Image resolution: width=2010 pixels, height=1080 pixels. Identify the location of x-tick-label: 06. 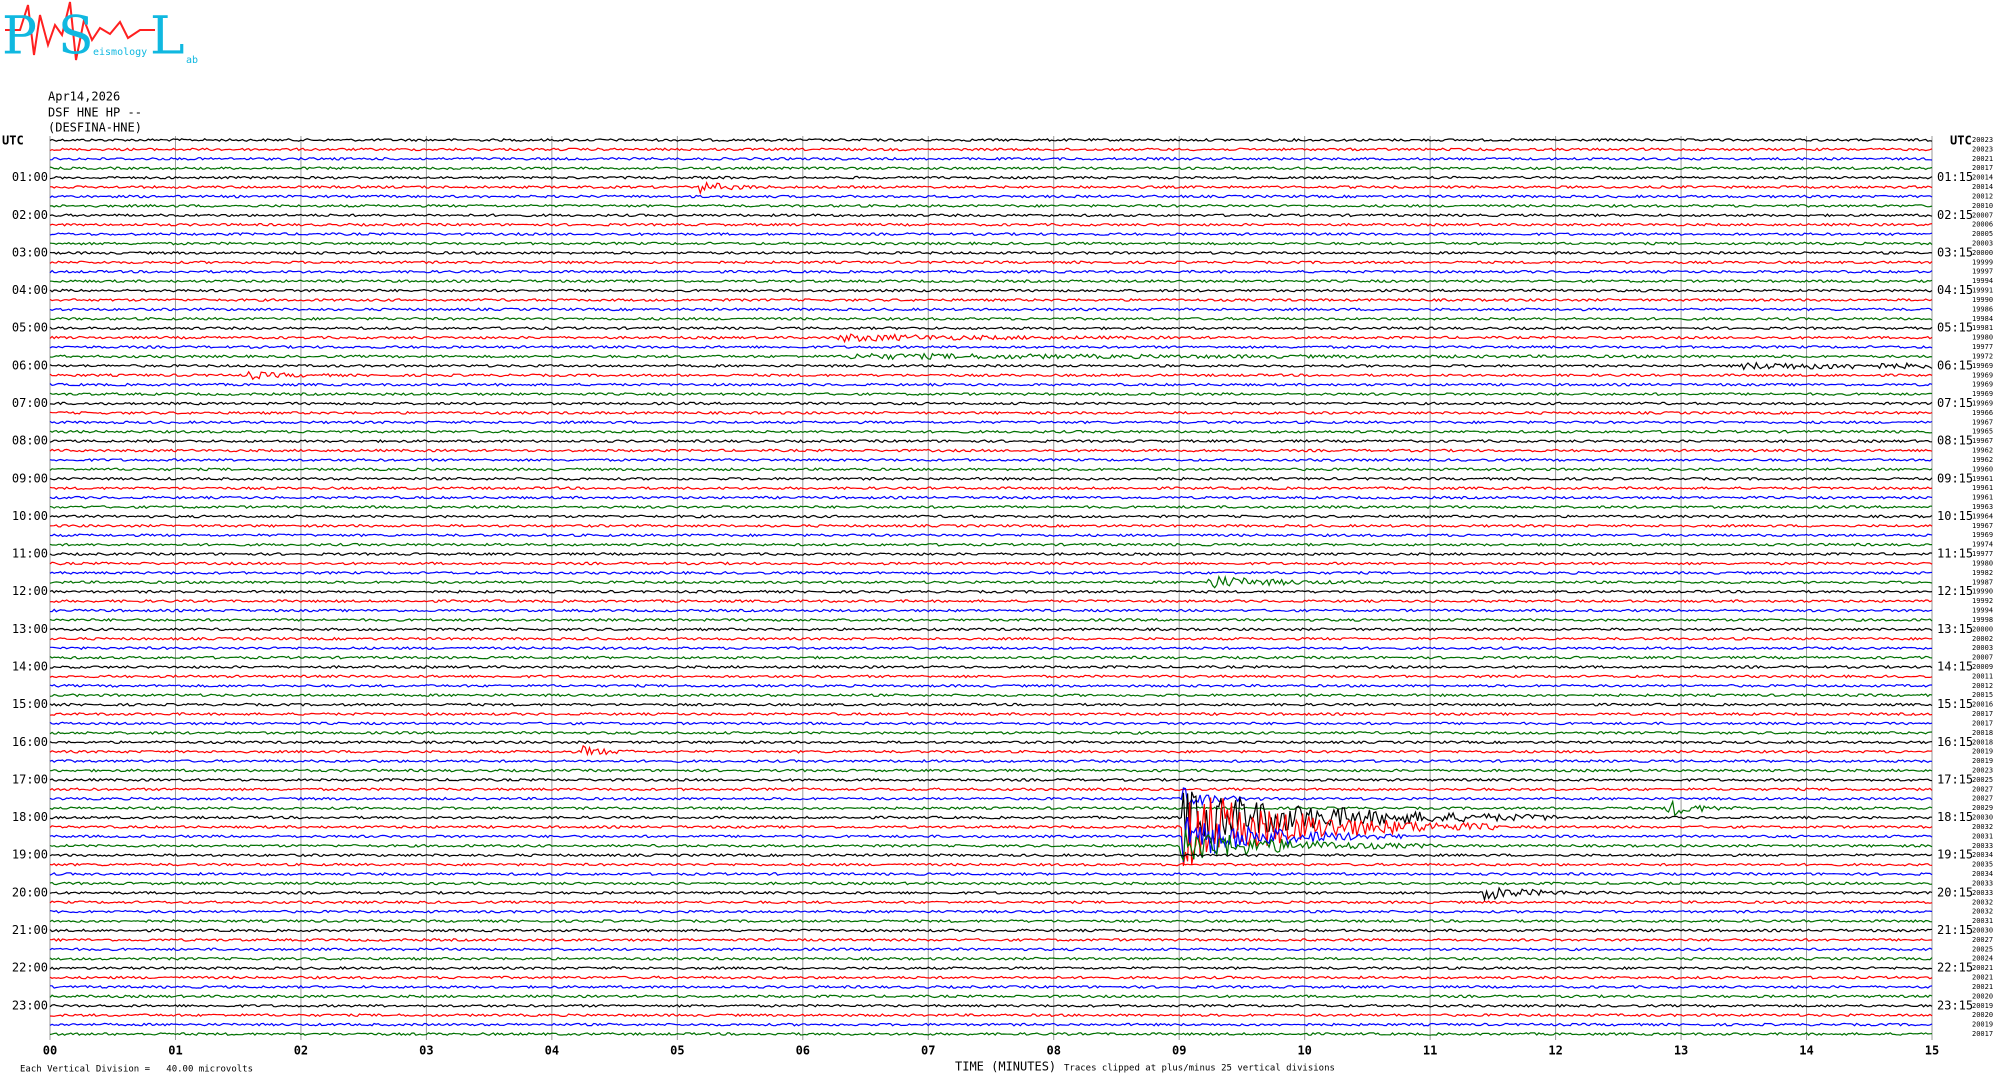
(803, 1051).